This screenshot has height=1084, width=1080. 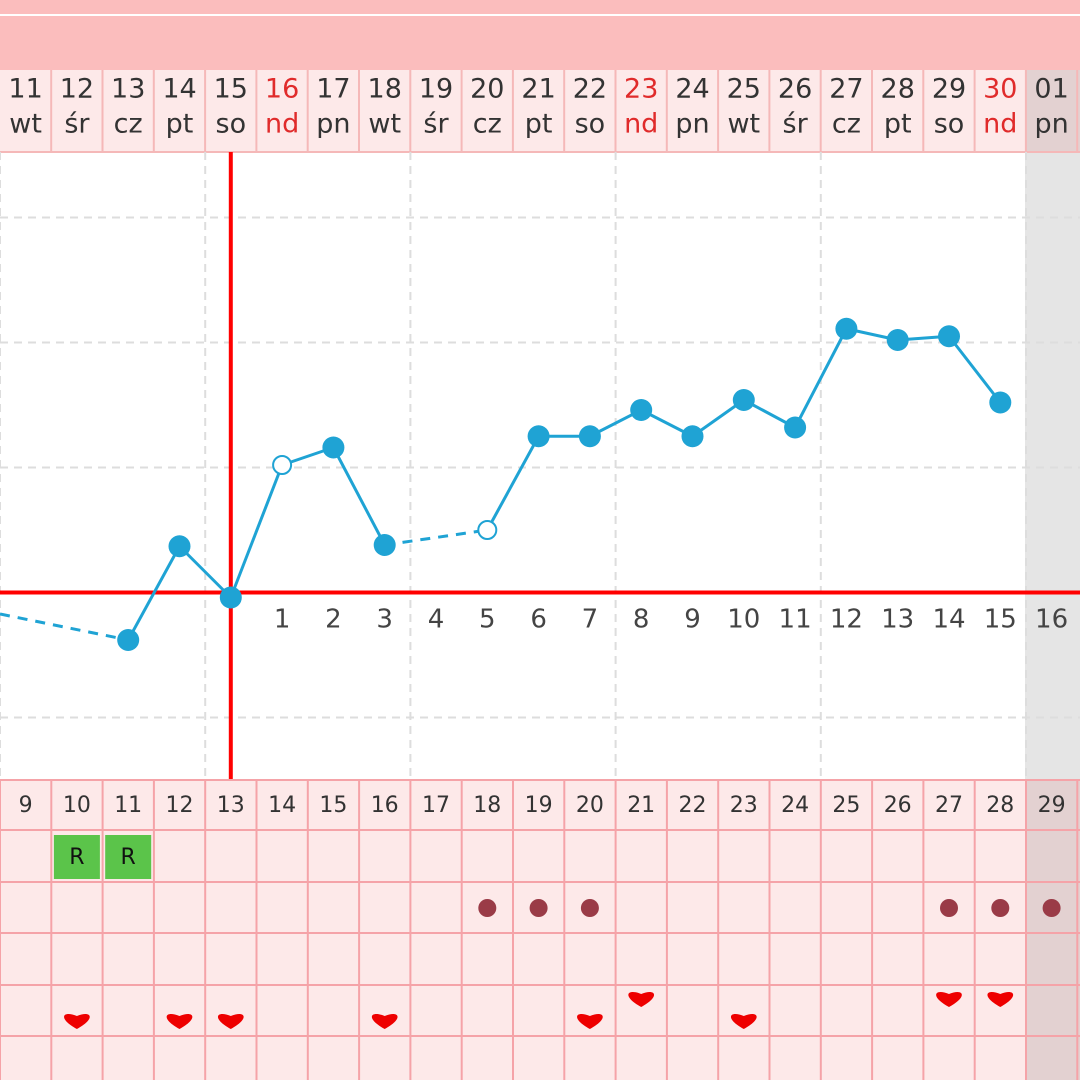 I want to click on dpo-label: 15, so click(x=1000, y=620).